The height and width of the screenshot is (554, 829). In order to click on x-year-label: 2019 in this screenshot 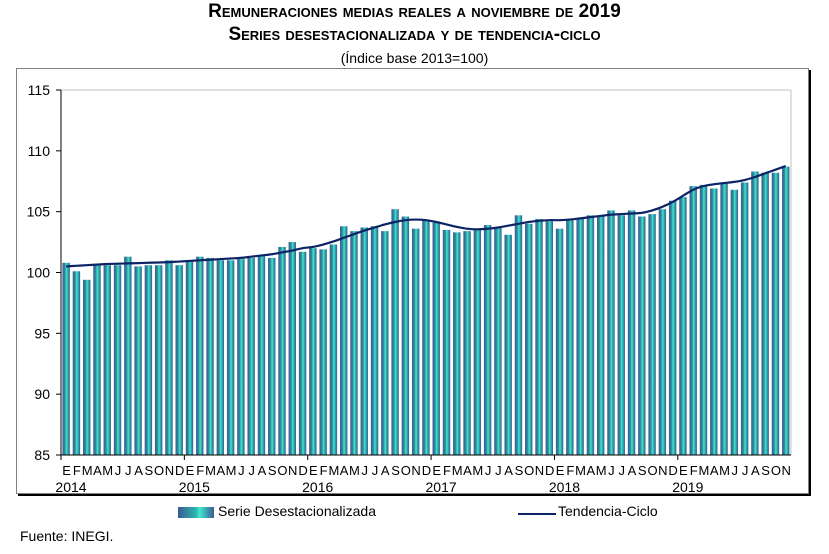, I will do `click(687, 487)`.